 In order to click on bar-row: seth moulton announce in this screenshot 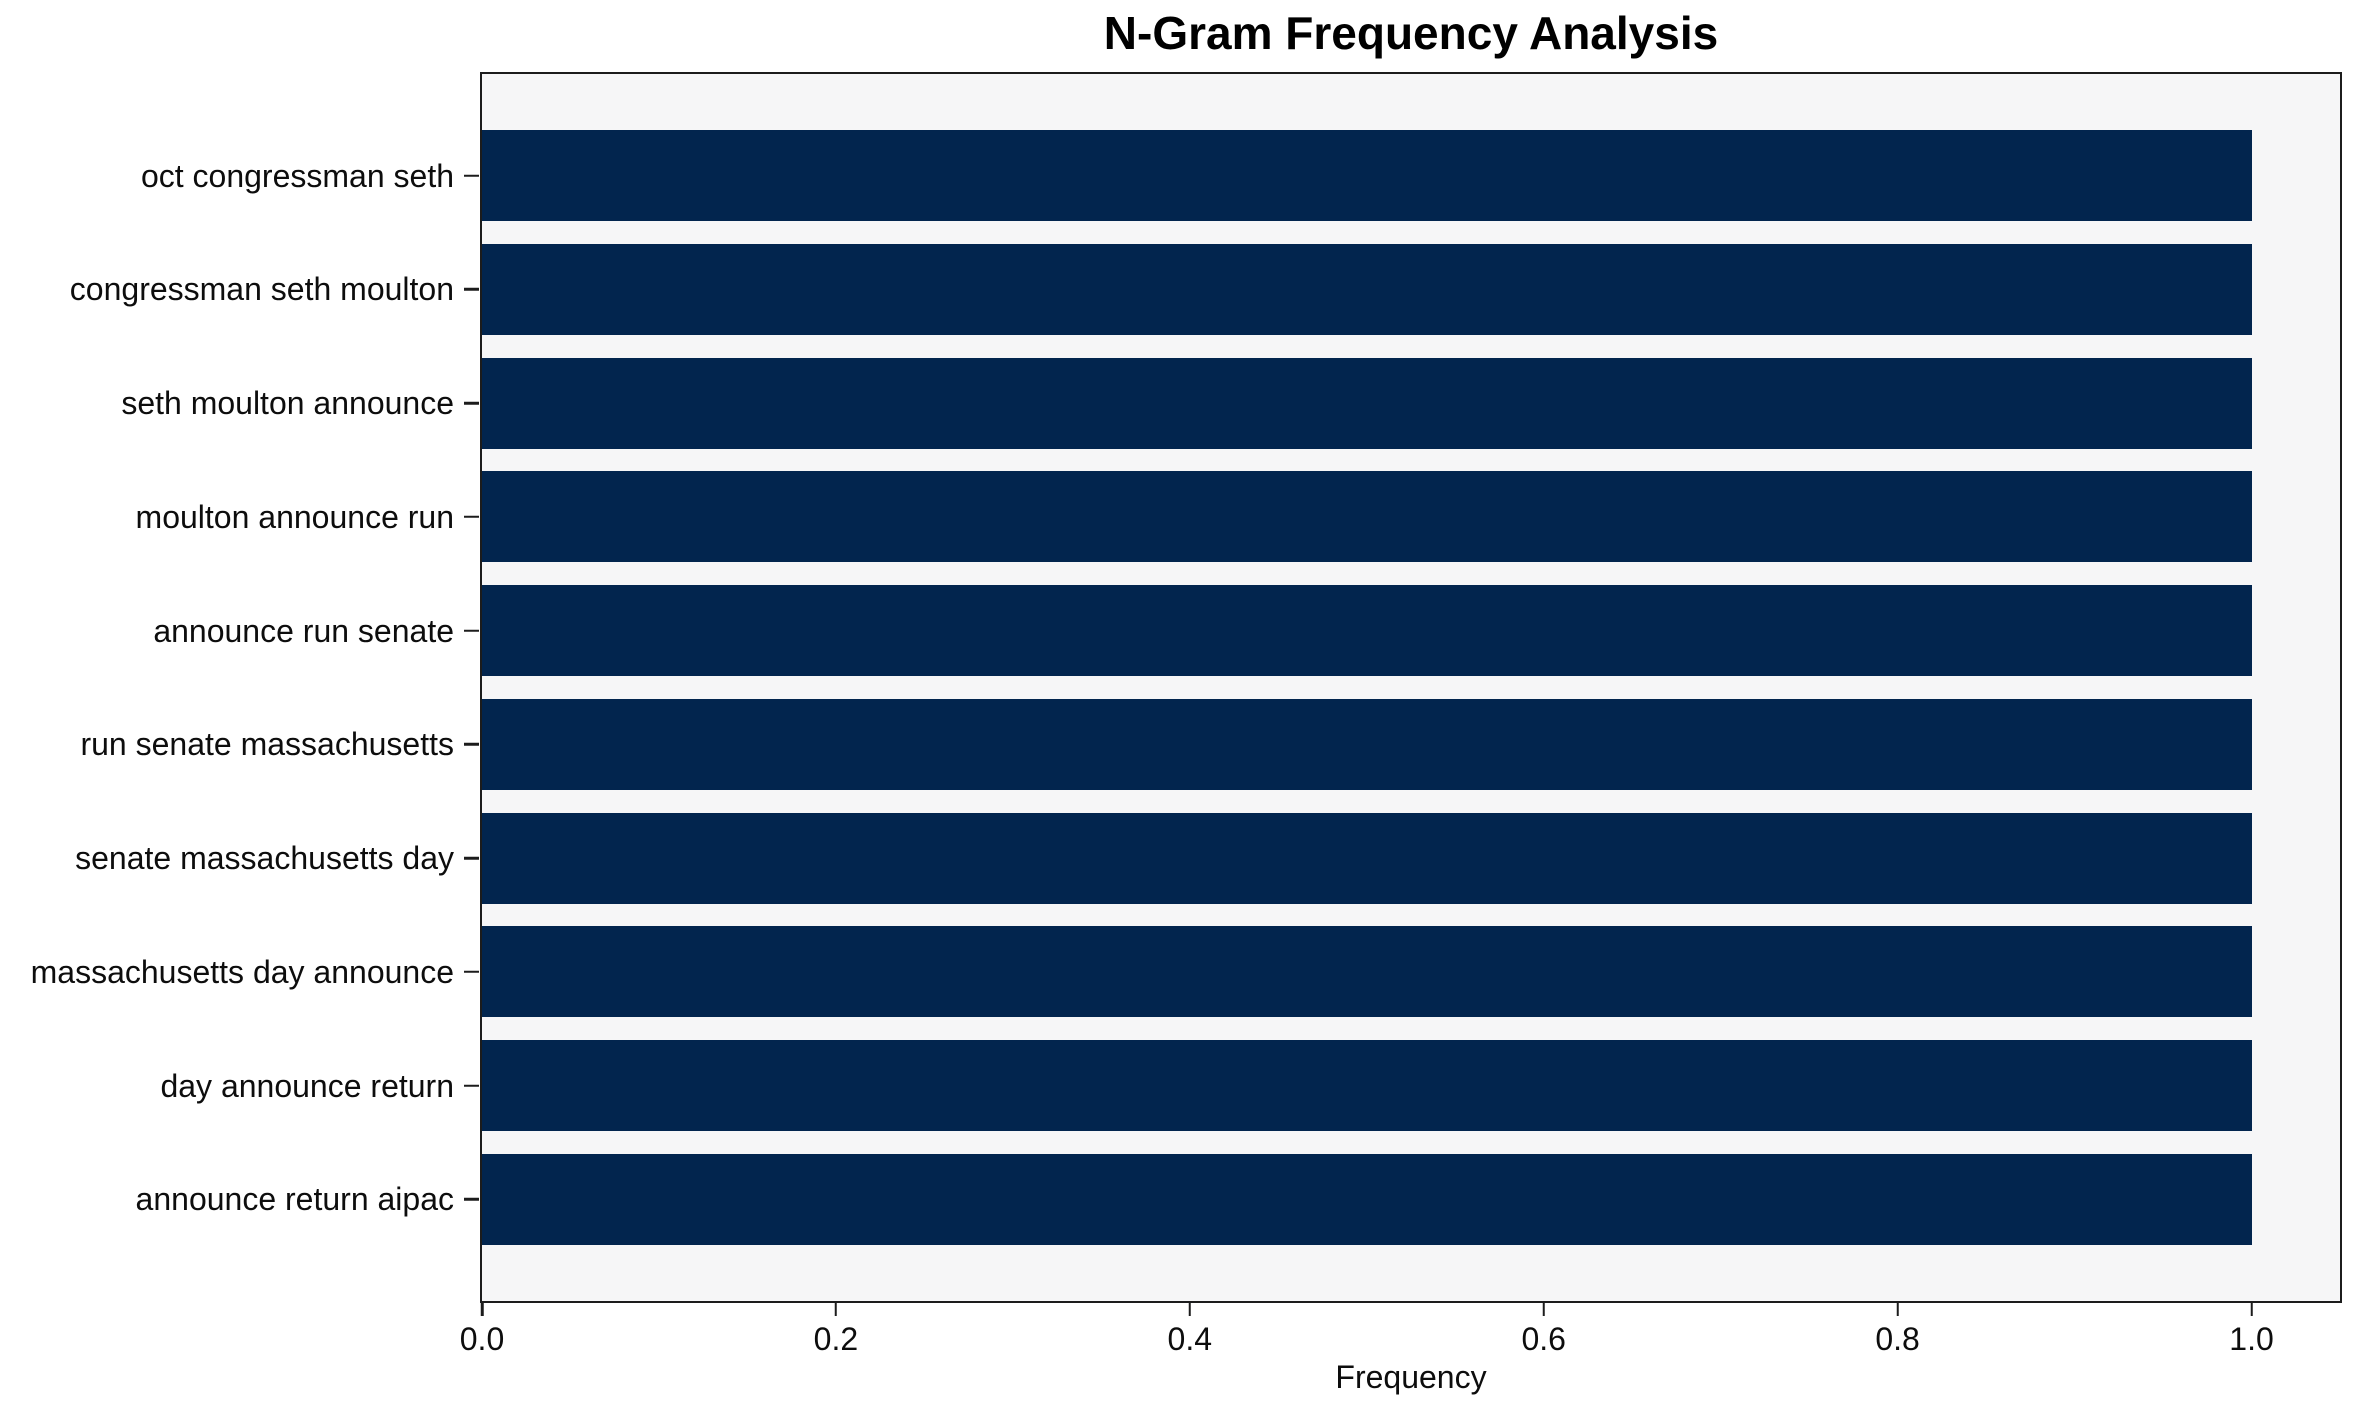, I will do `click(1230, 403)`.